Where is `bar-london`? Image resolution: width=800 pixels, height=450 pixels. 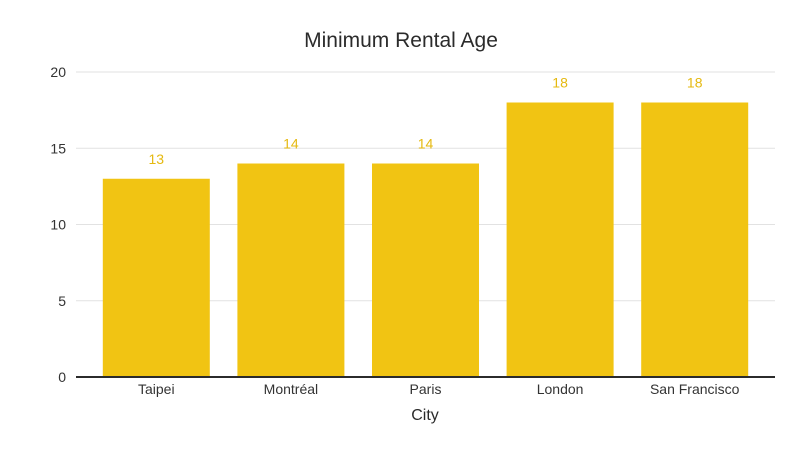
bar-london is located at coordinates (560, 239).